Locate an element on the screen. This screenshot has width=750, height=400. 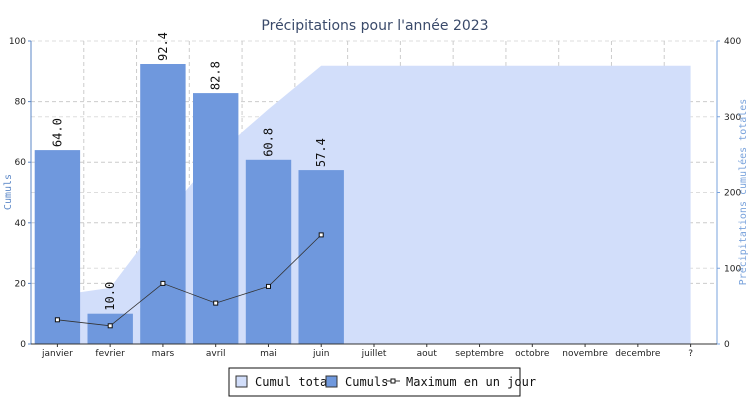
y-tick-label: 60 is located at coordinates (21, 163).